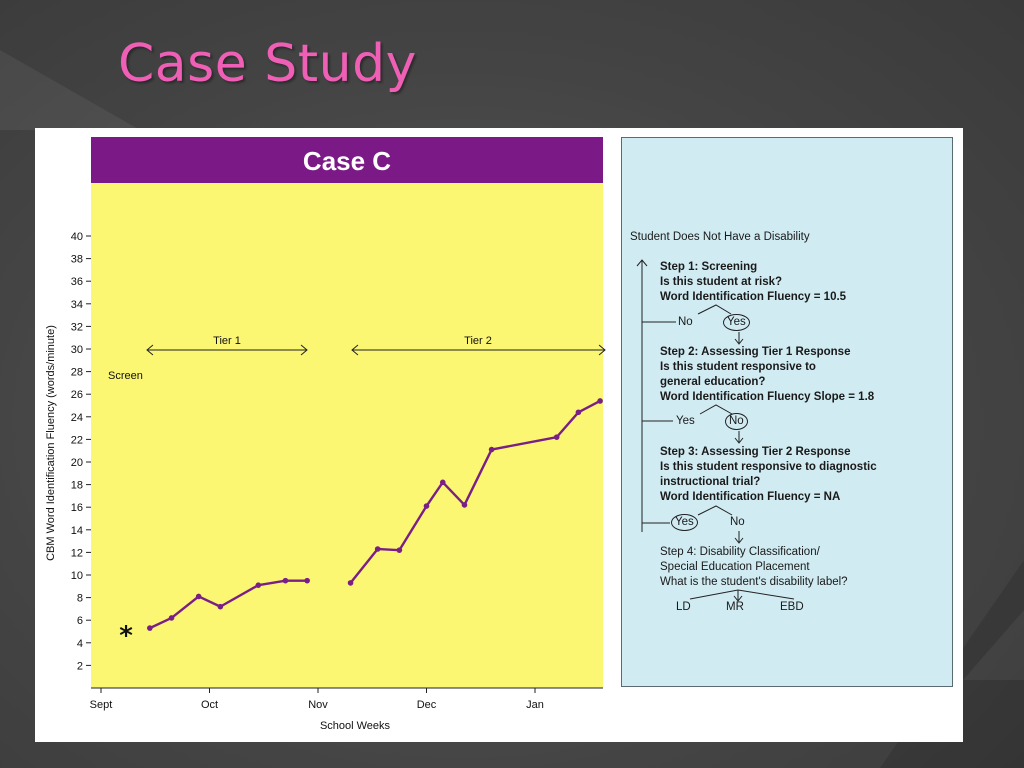 This screenshot has width=1024, height=768. What do you see at coordinates (77, 440) in the screenshot?
I see `y-tick-label: 22` at bounding box center [77, 440].